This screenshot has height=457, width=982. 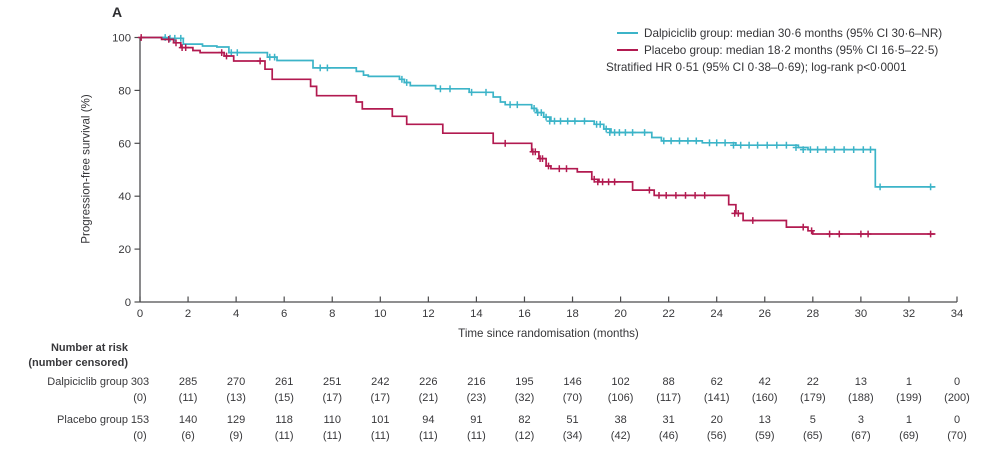 I want to click on censored-value: (200), so click(x=957, y=398).